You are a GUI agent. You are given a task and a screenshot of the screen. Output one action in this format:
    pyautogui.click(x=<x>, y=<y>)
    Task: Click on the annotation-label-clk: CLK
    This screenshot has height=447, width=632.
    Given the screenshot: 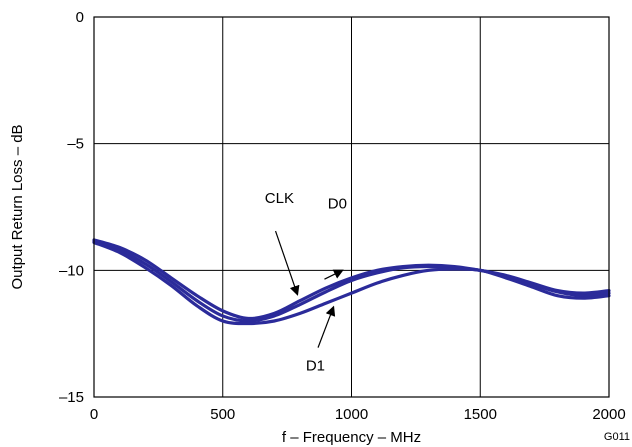 What is the action you would take?
    pyautogui.click(x=279, y=198)
    